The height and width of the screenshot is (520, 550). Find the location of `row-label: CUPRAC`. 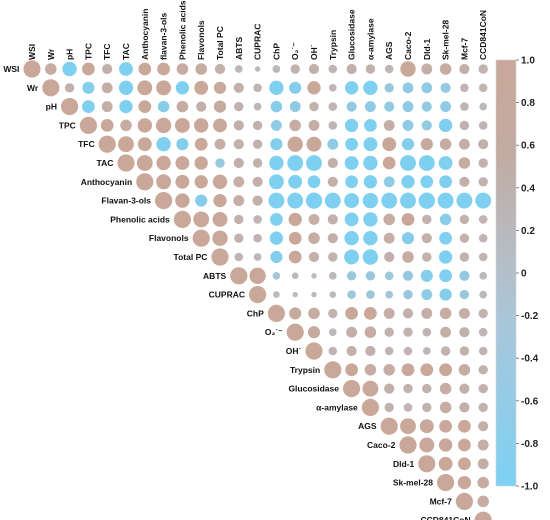

row-label: CUPRAC is located at coordinates (227, 295).